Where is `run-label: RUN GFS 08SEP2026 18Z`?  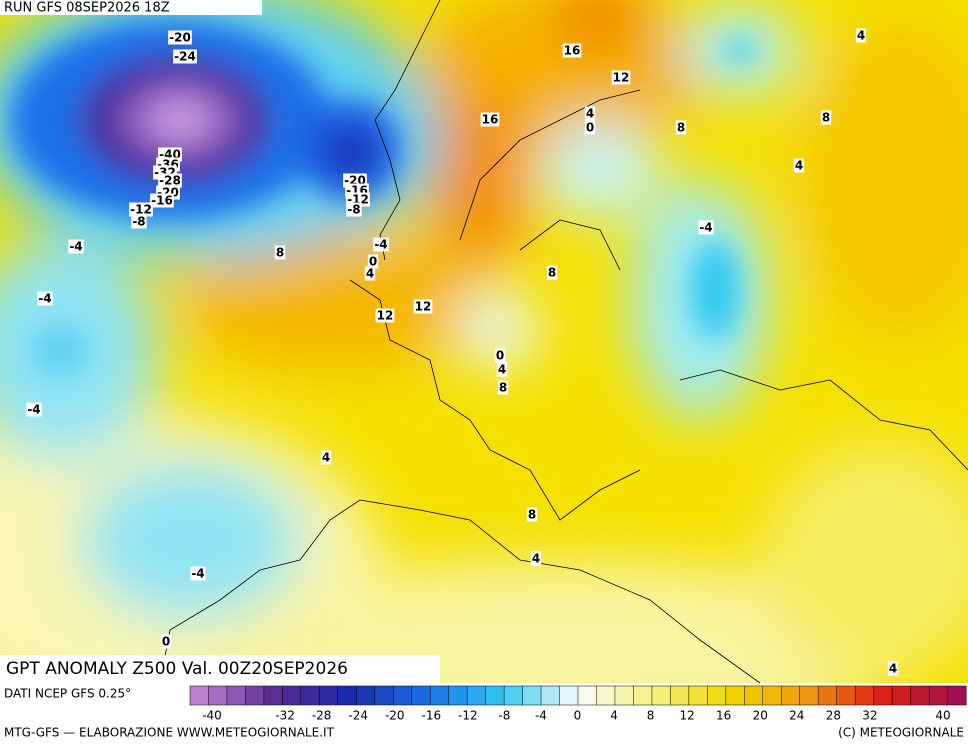 run-label: RUN GFS 08SEP2026 18Z is located at coordinates (87, 8).